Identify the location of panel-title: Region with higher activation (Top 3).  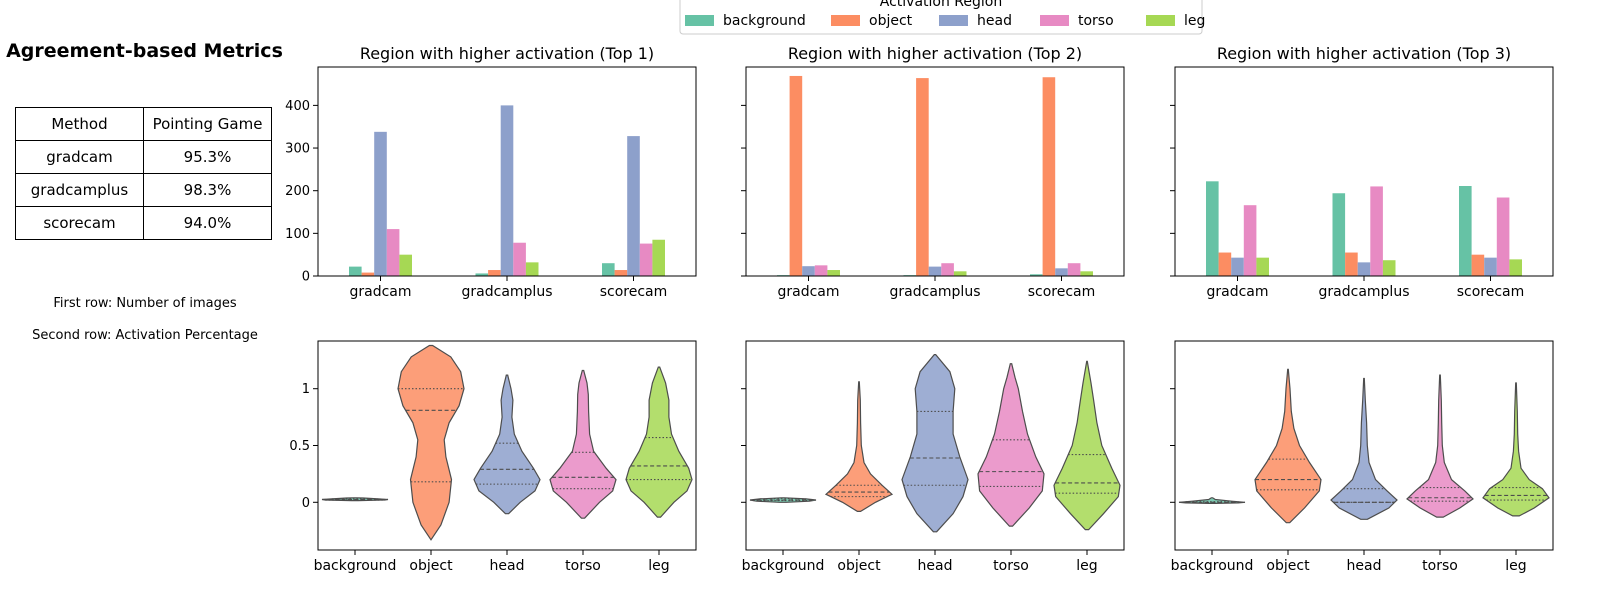
(1364, 53).